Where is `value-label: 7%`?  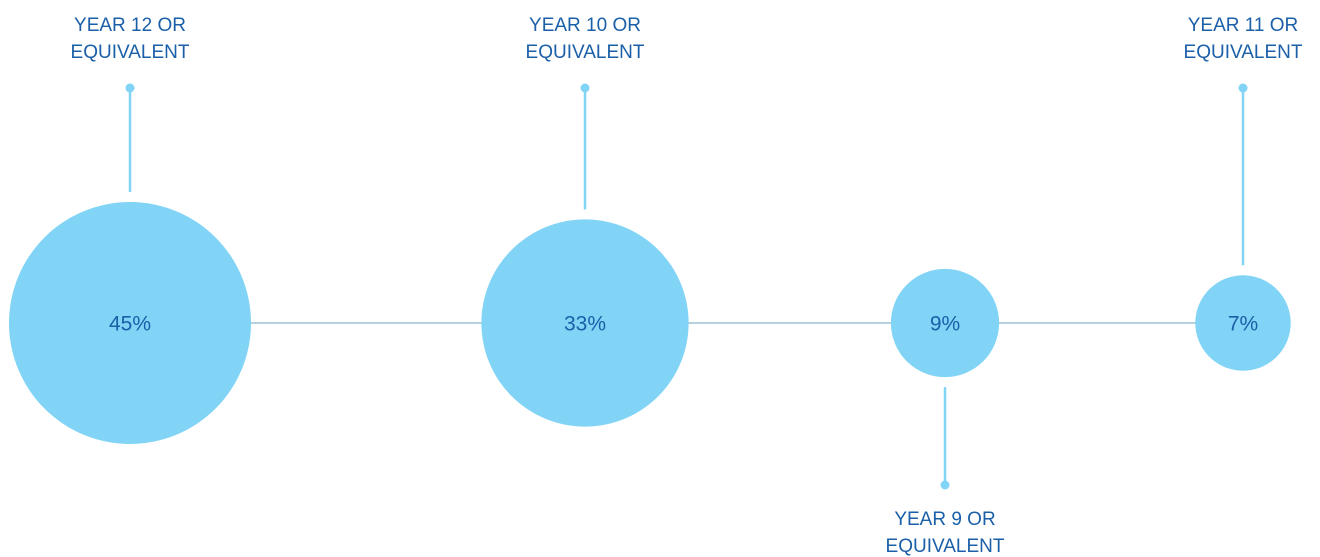
value-label: 7% is located at coordinates (1243, 324).